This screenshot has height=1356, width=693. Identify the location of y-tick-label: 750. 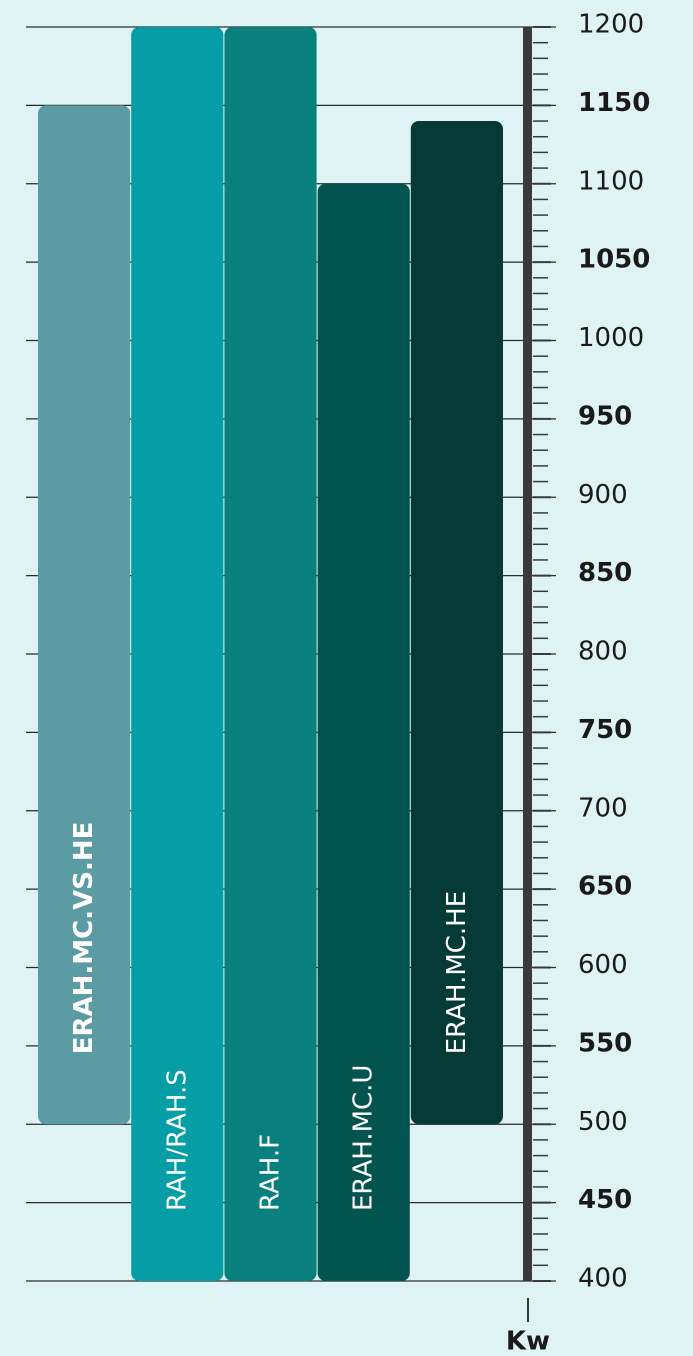
(605, 730).